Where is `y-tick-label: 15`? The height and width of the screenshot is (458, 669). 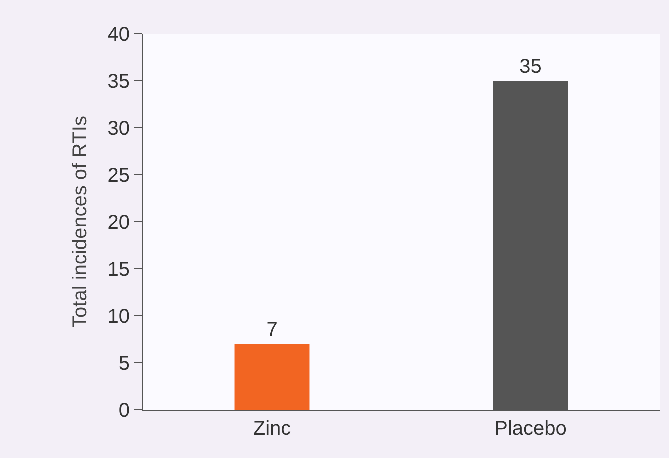 y-tick-label: 15 is located at coordinates (119, 270).